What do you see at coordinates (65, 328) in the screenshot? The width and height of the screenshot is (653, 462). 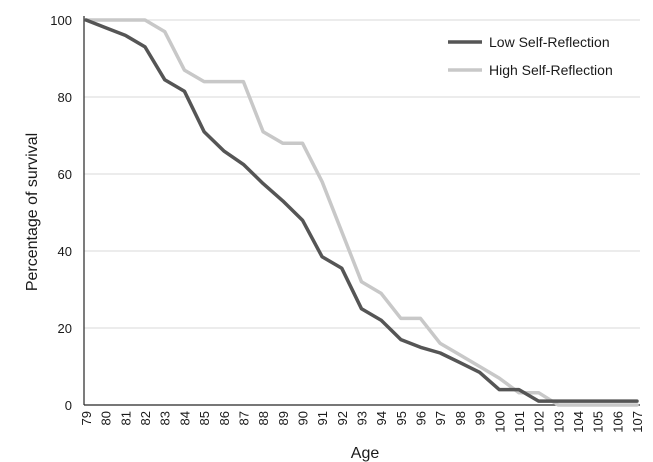 I see `y-tick-label: 20` at bounding box center [65, 328].